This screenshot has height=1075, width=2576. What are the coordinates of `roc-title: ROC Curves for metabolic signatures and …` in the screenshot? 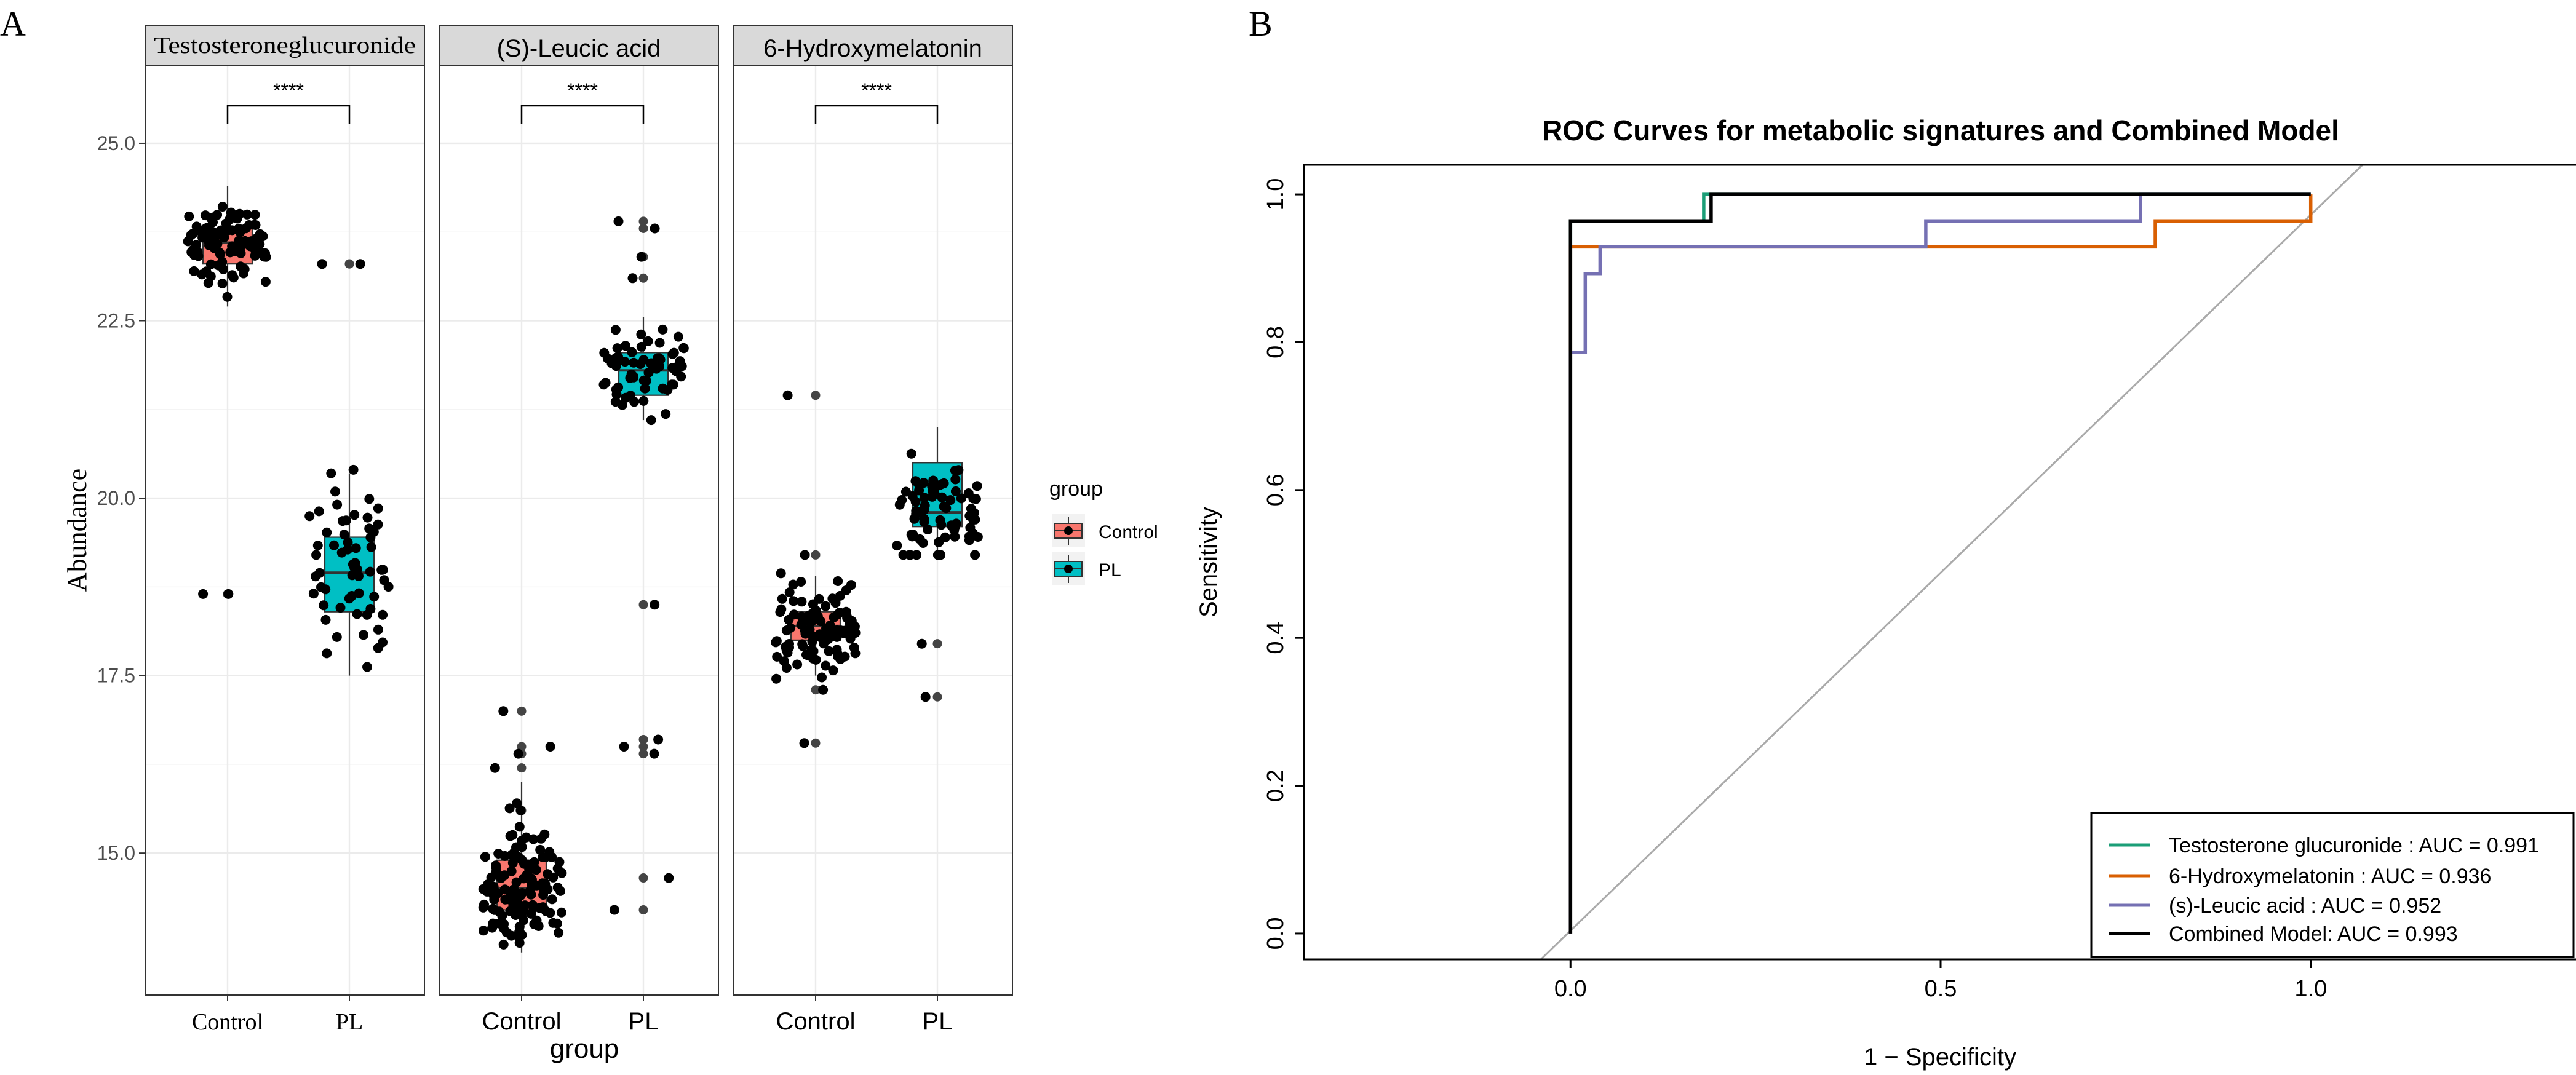 It's located at (1940, 130).